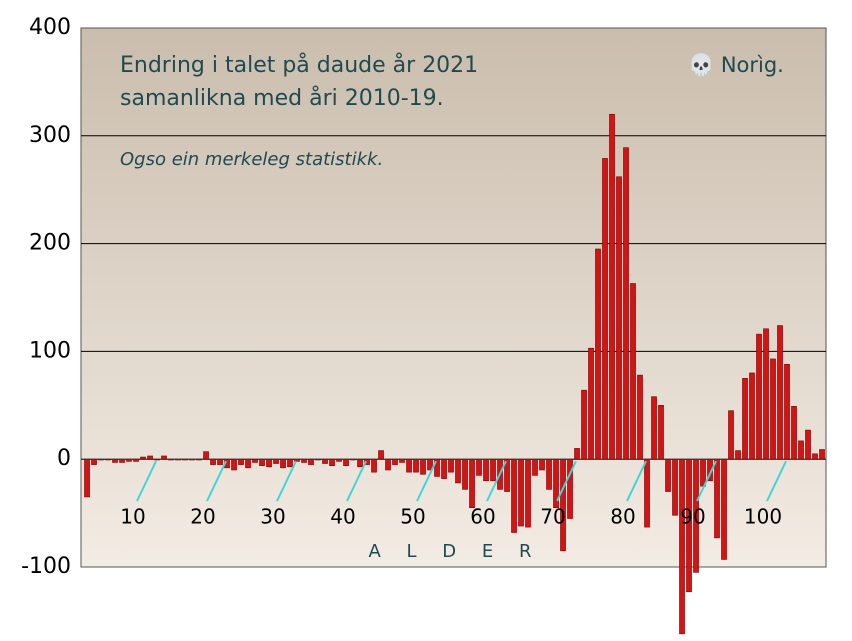 This screenshot has width=852, height=641. What do you see at coordinates (736, 64) in the screenshot?
I see `annotation: 💀 Norìg.` at bounding box center [736, 64].